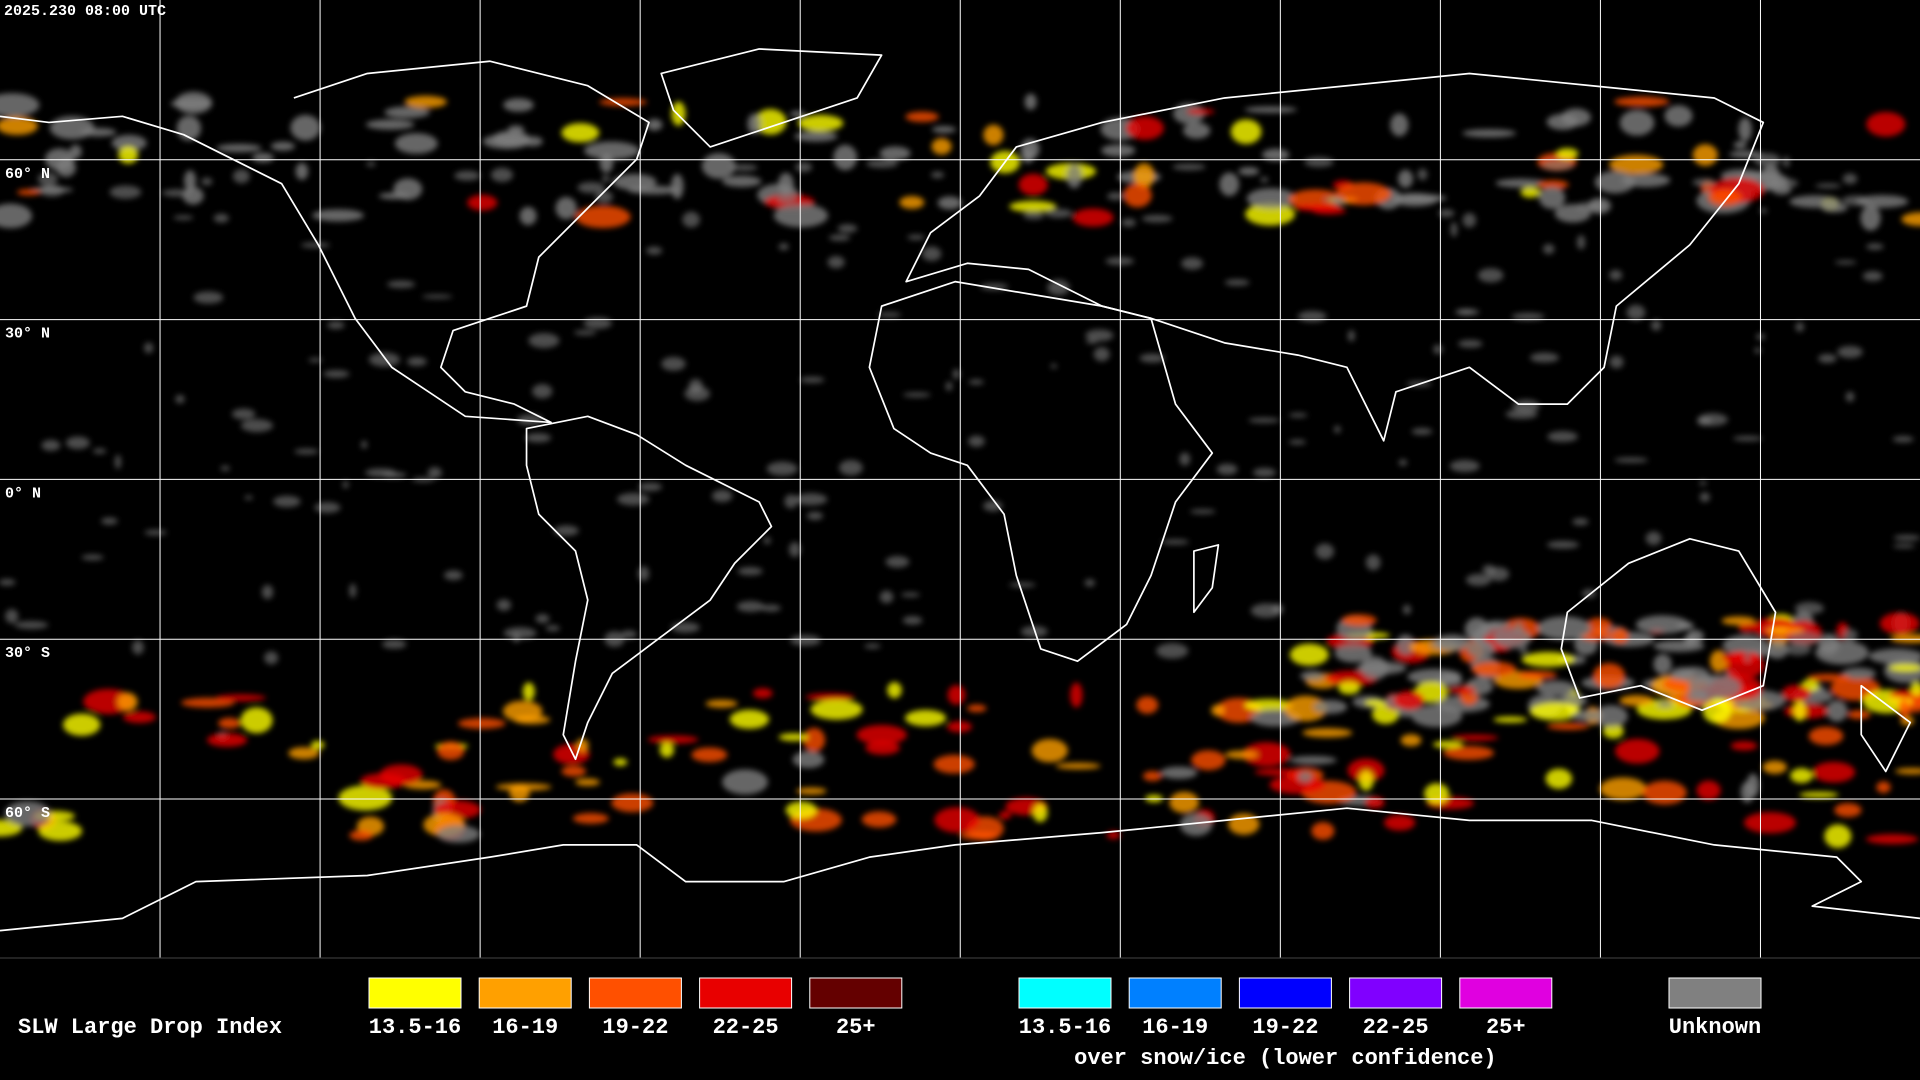 This screenshot has width=1920, height=1080. What do you see at coordinates (1175, 1027) in the screenshot?
I see `legend-label: 16-19` at bounding box center [1175, 1027].